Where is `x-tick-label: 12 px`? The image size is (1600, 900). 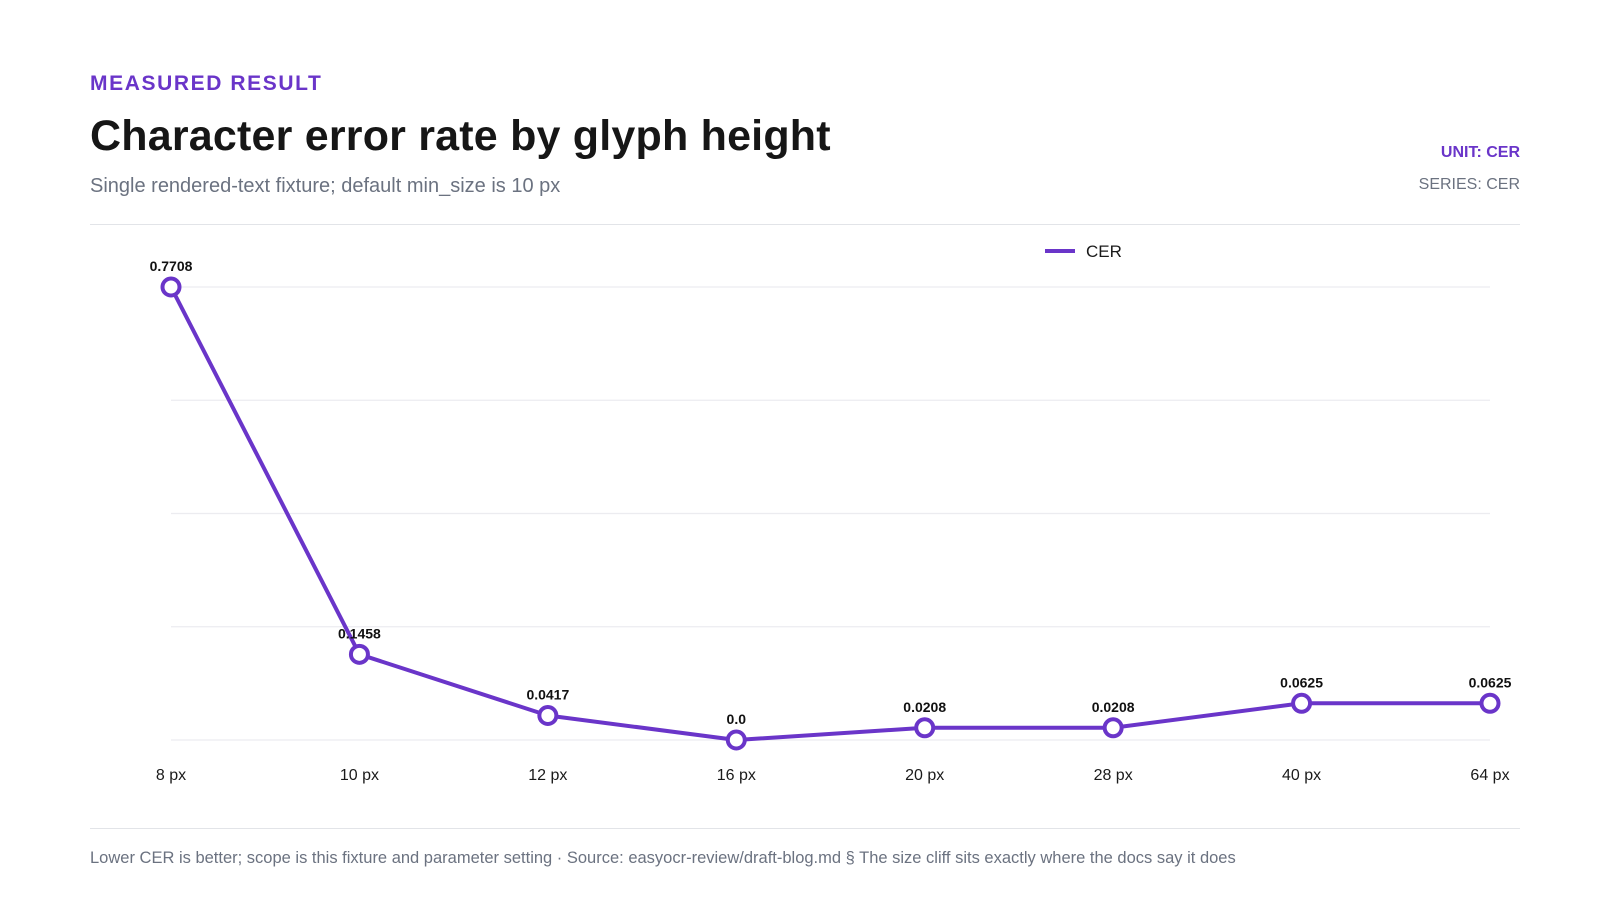 x-tick-label: 12 px is located at coordinates (547, 775).